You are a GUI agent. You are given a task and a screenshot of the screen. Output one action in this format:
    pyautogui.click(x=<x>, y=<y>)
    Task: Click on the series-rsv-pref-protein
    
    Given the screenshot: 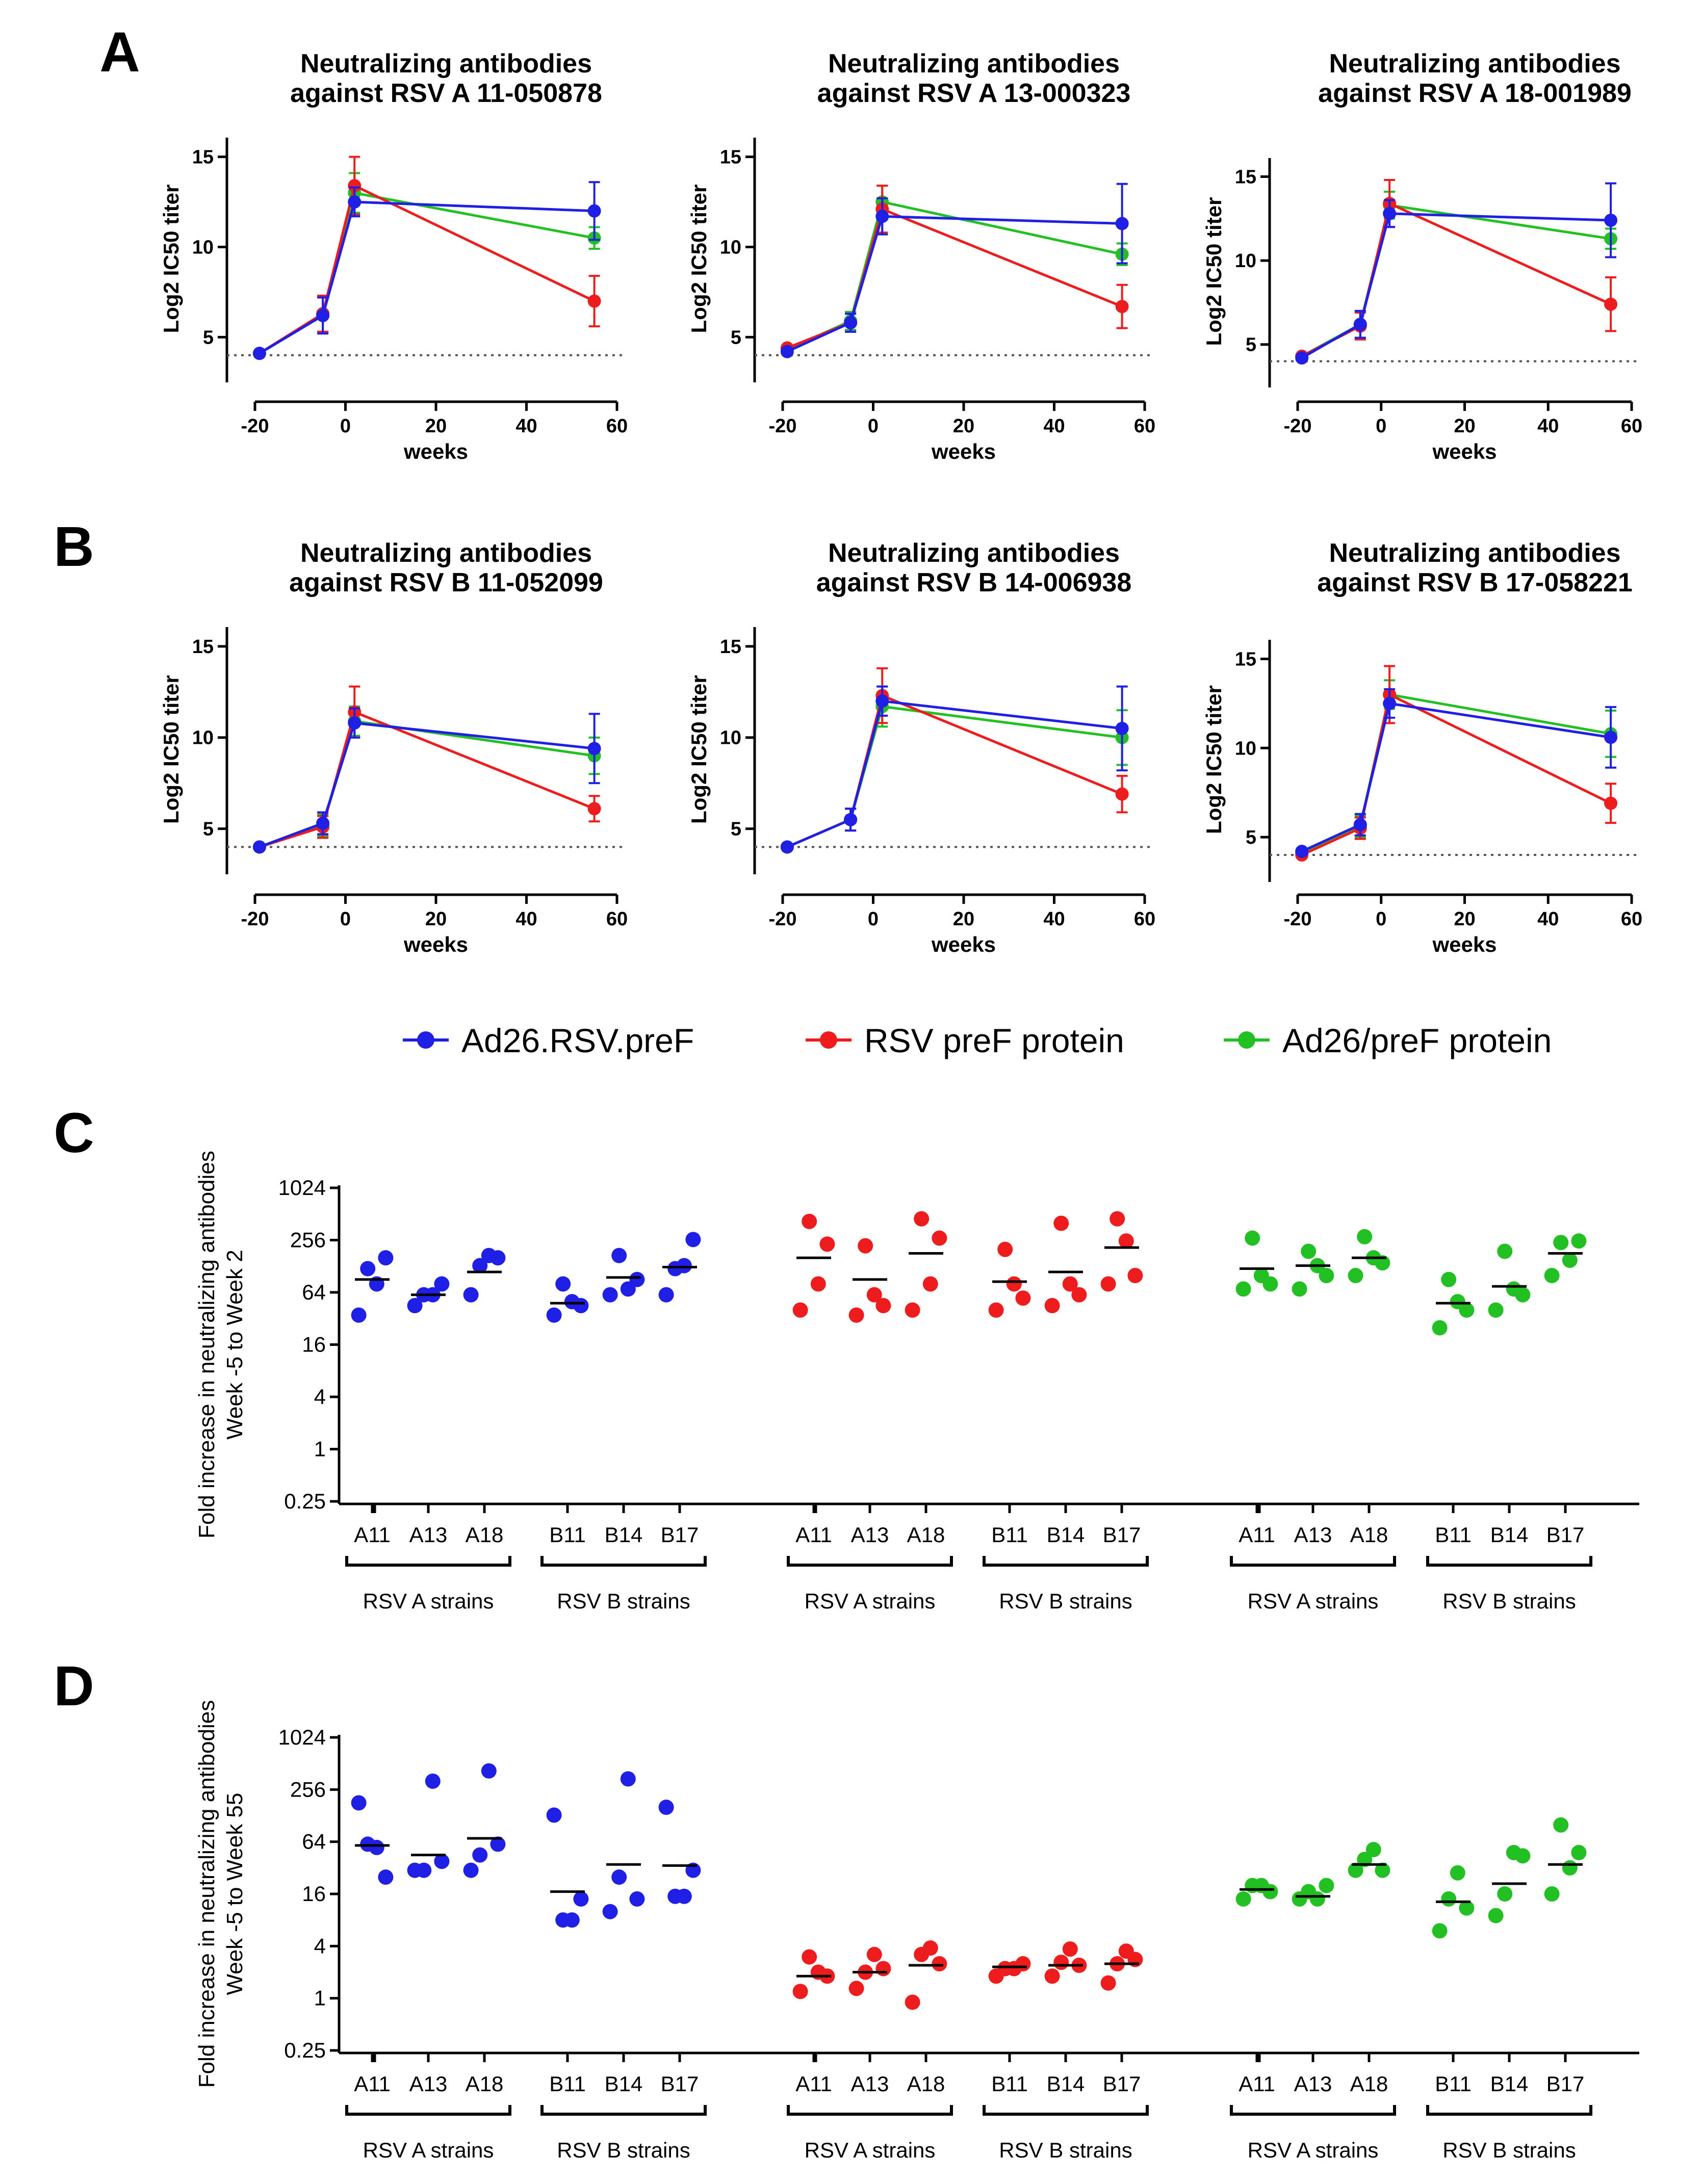 What is the action you would take?
    pyautogui.click(x=427, y=769)
    